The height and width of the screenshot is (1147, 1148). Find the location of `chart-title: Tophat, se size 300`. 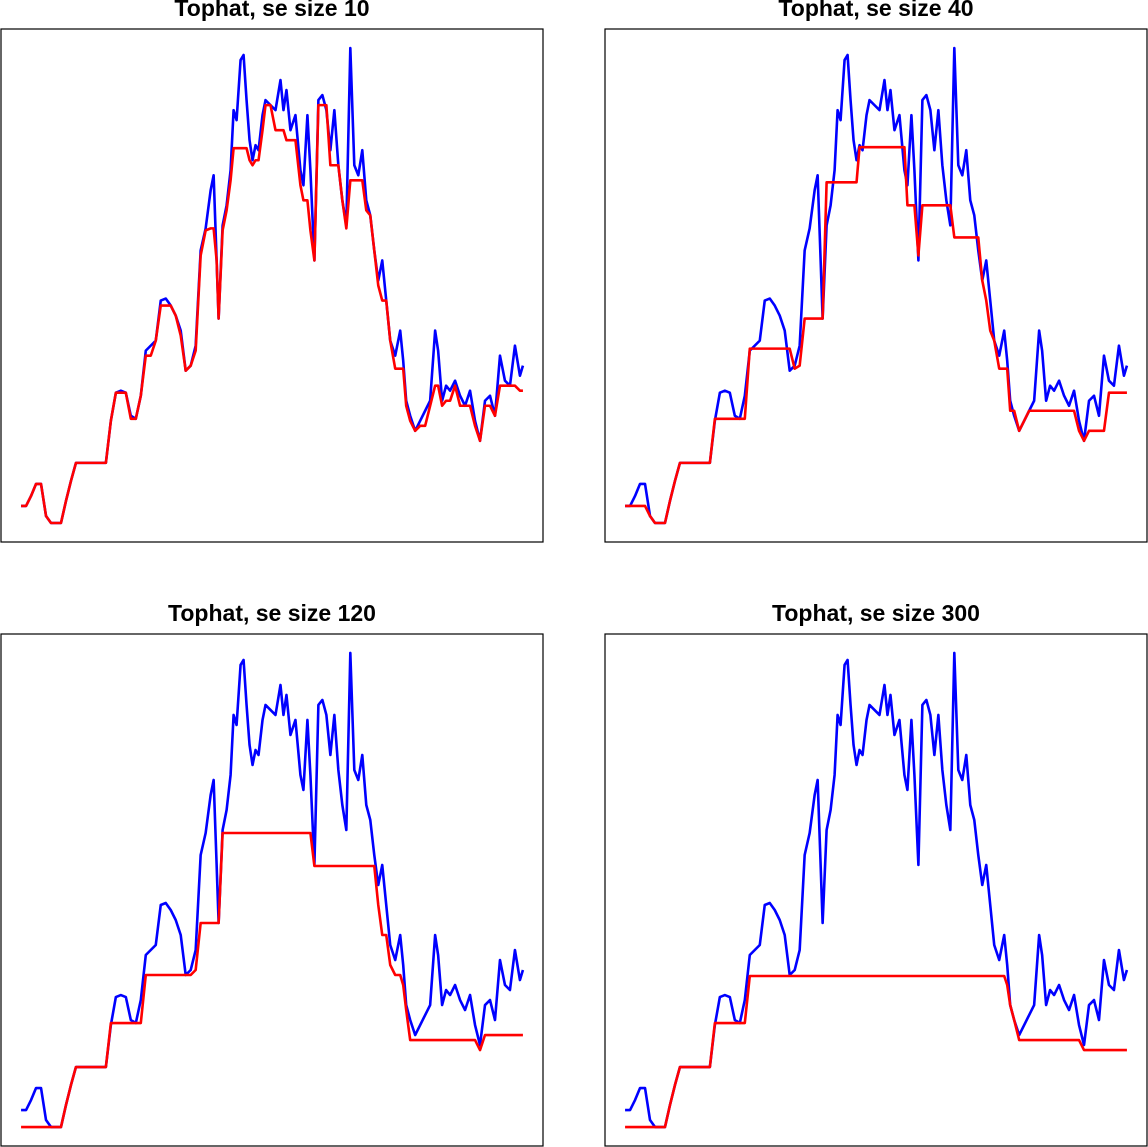

chart-title: Tophat, se size 300 is located at coordinates (876, 613).